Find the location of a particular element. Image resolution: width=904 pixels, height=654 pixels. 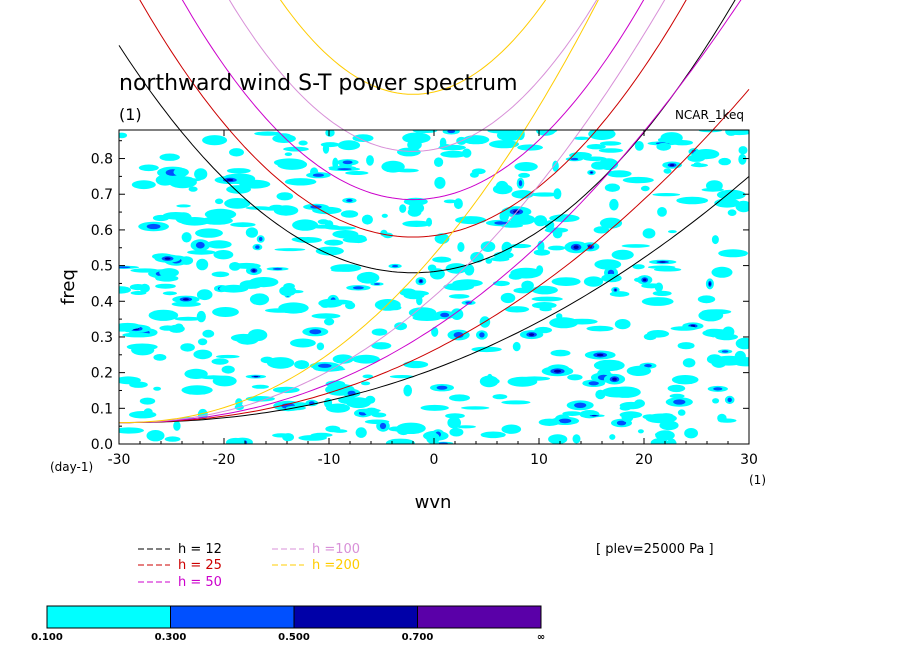

chart-title: northward wind S-T power spectrum is located at coordinates (318, 83).